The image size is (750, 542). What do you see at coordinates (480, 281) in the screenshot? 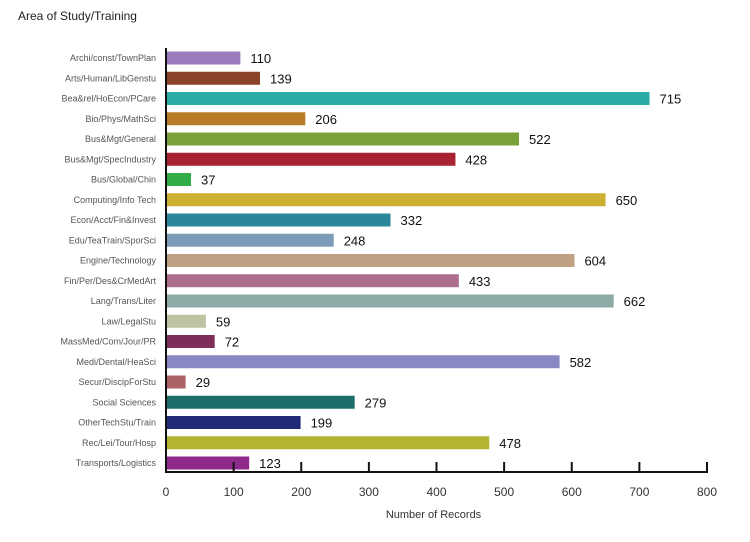
I see `value-label: 433` at bounding box center [480, 281].